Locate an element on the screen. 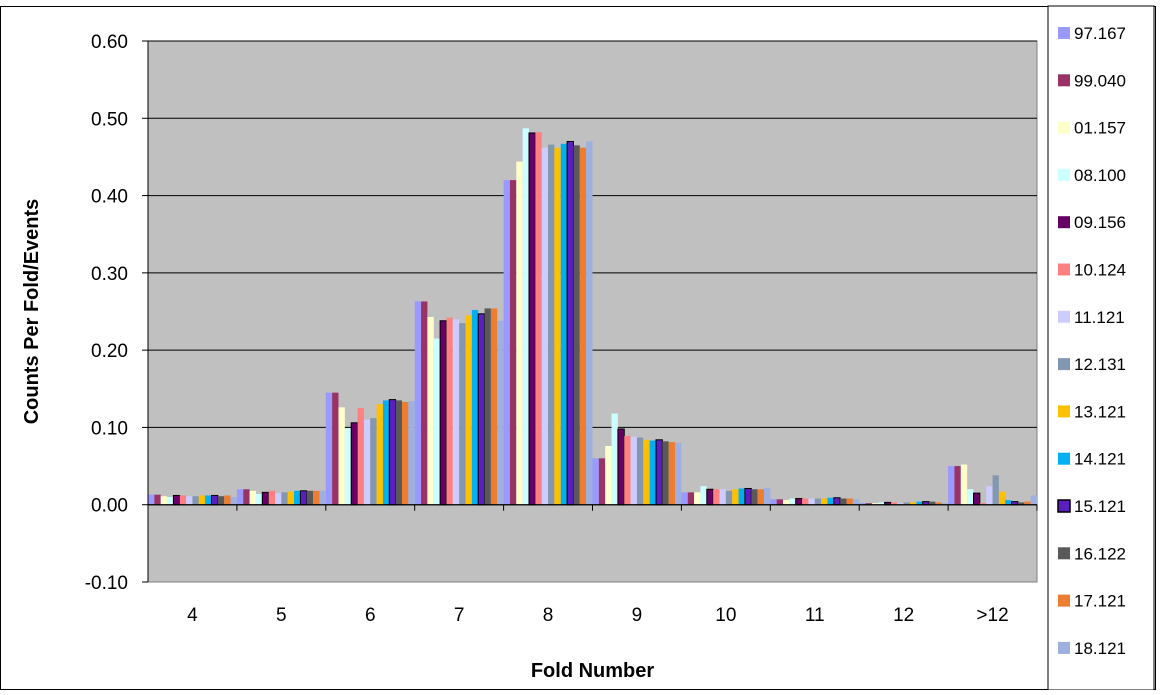 The image size is (1162, 695). bar-97.167-10 is located at coordinates (684, 498).